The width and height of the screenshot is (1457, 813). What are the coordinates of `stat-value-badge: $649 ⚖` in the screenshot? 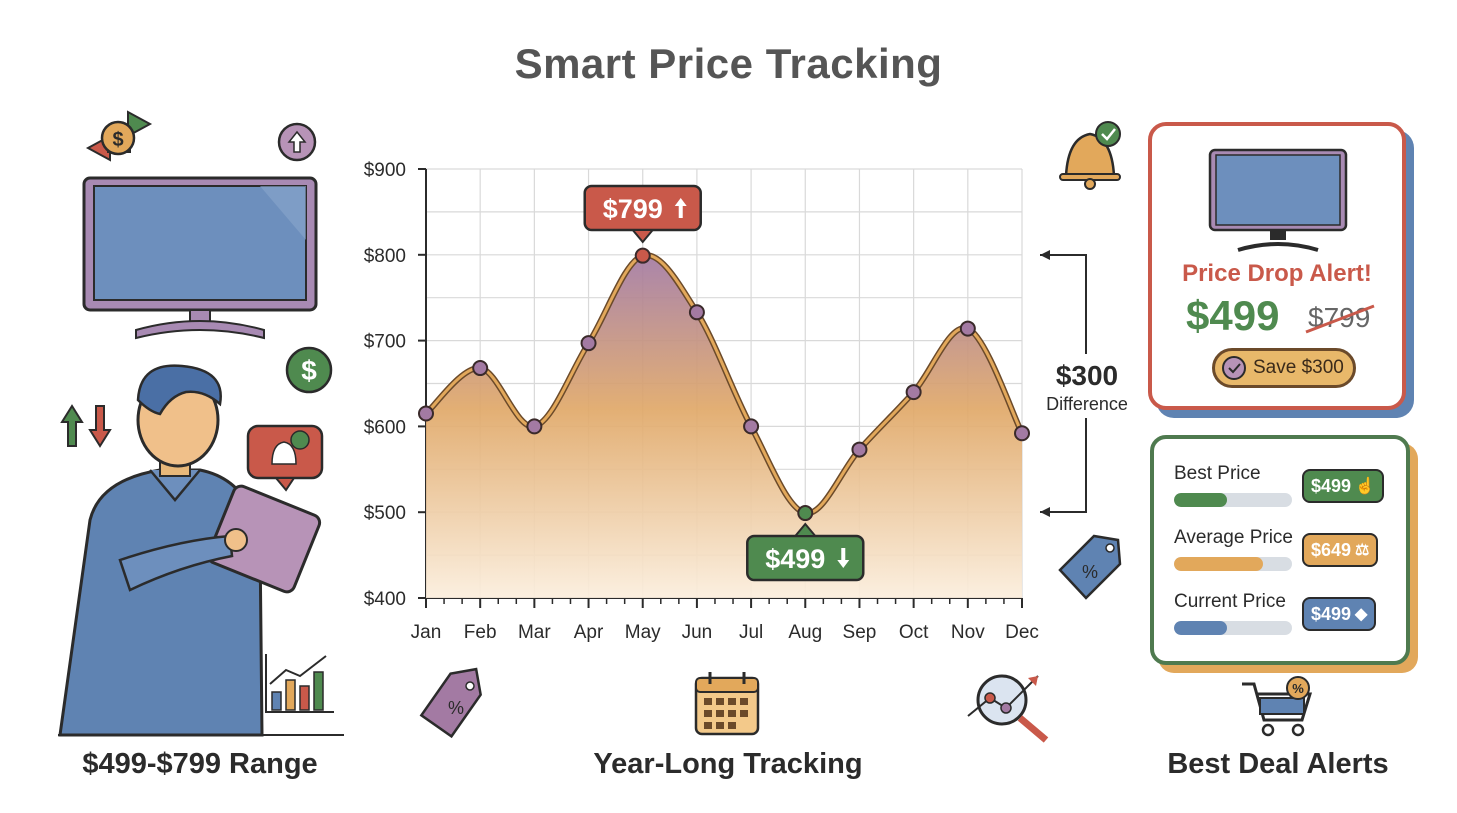 It's located at (1340, 550).